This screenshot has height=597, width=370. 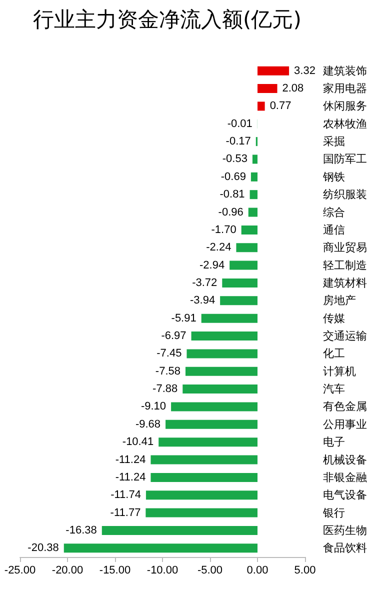 What do you see at coordinates (257, 570) in the screenshot?
I see `x-tick-label: 0.00` at bounding box center [257, 570].